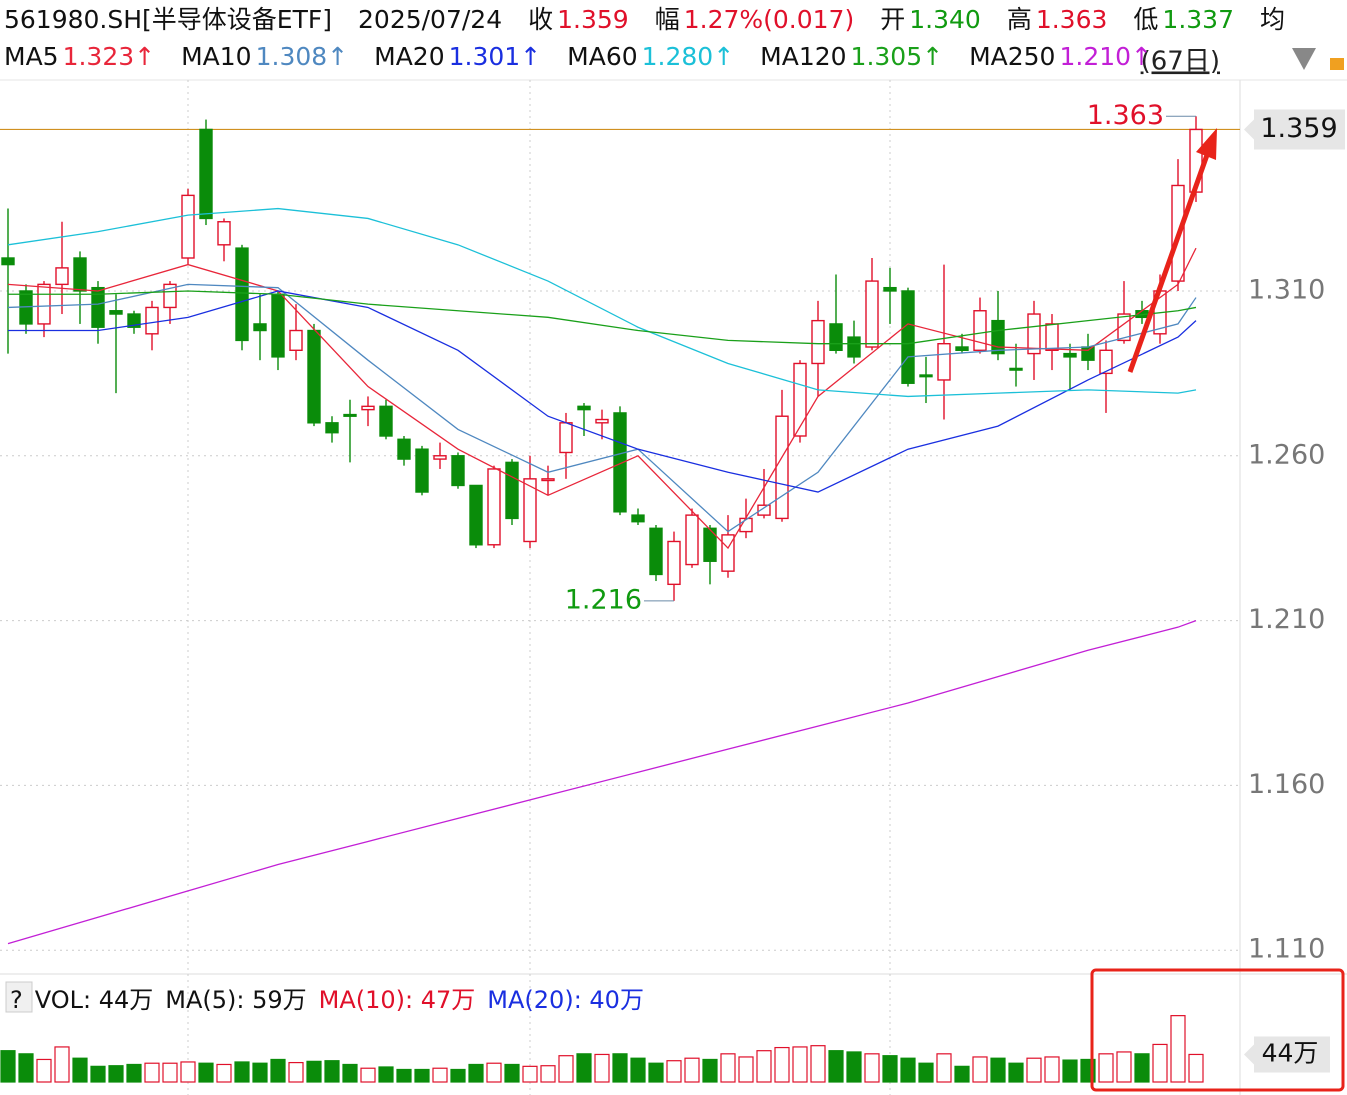 The width and height of the screenshot is (1347, 1095). What do you see at coordinates (1273, 19) in the screenshot?
I see `field-label: 均` at bounding box center [1273, 19].